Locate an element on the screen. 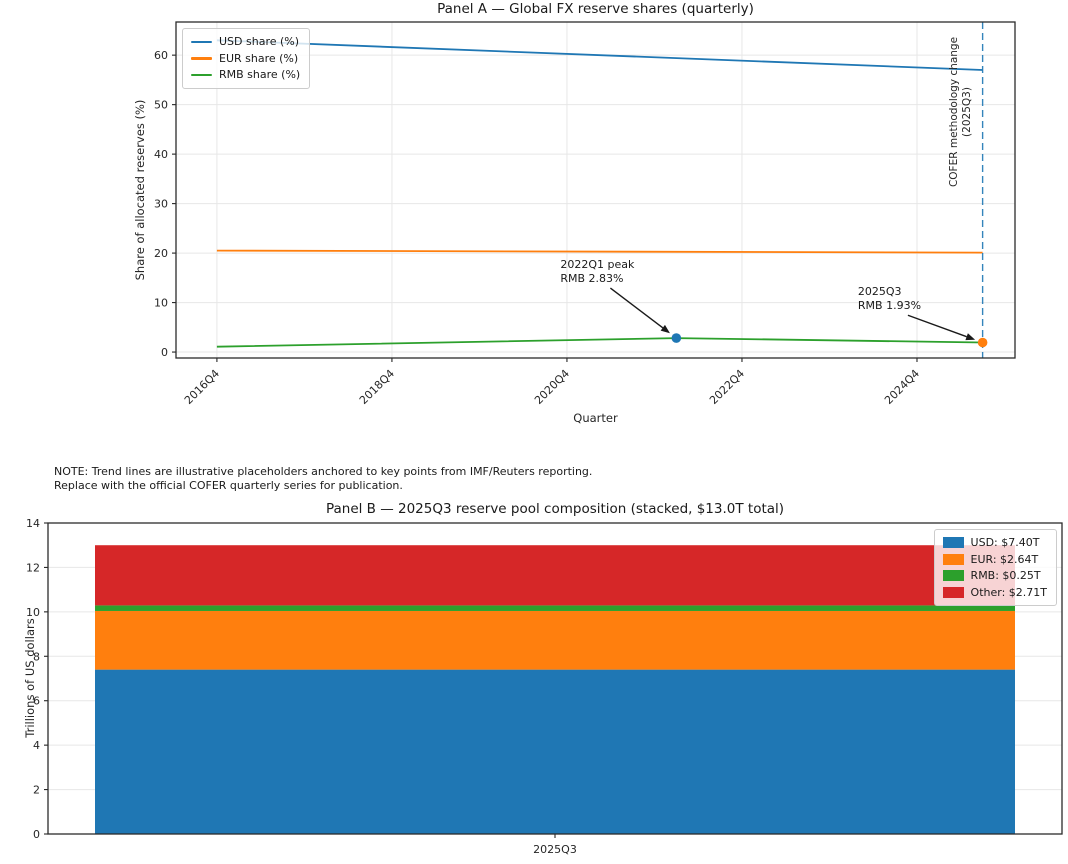 The width and height of the screenshot is (1068, 864). eur-share-line is located at coordinates (599, 251).